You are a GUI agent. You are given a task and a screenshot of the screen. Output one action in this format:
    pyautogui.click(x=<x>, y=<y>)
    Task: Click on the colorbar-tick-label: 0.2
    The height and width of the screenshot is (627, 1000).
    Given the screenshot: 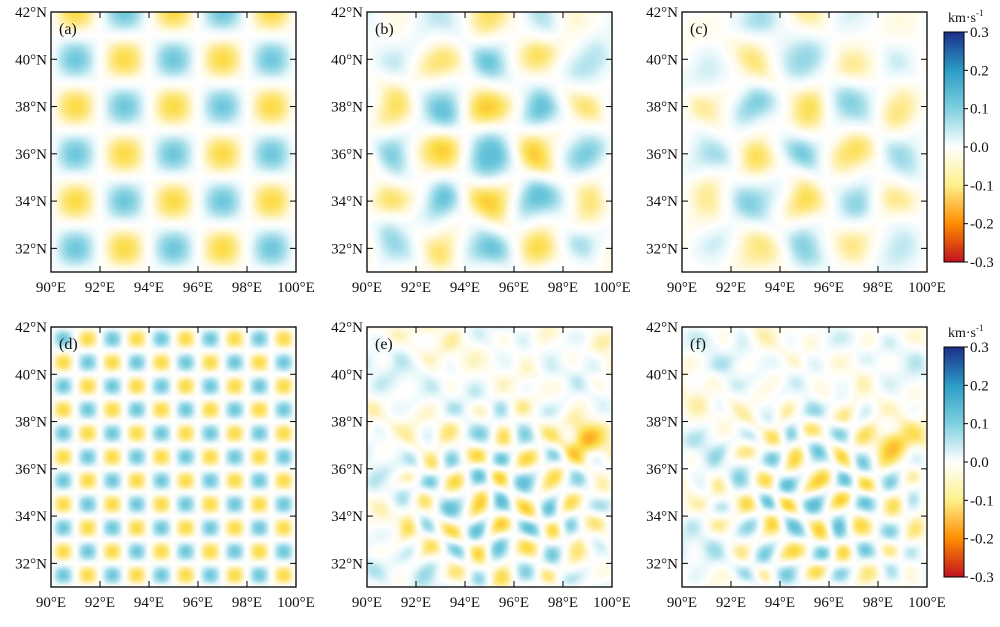 What is the action you would take?
    pyautogui.click(x=979, y=71)
    